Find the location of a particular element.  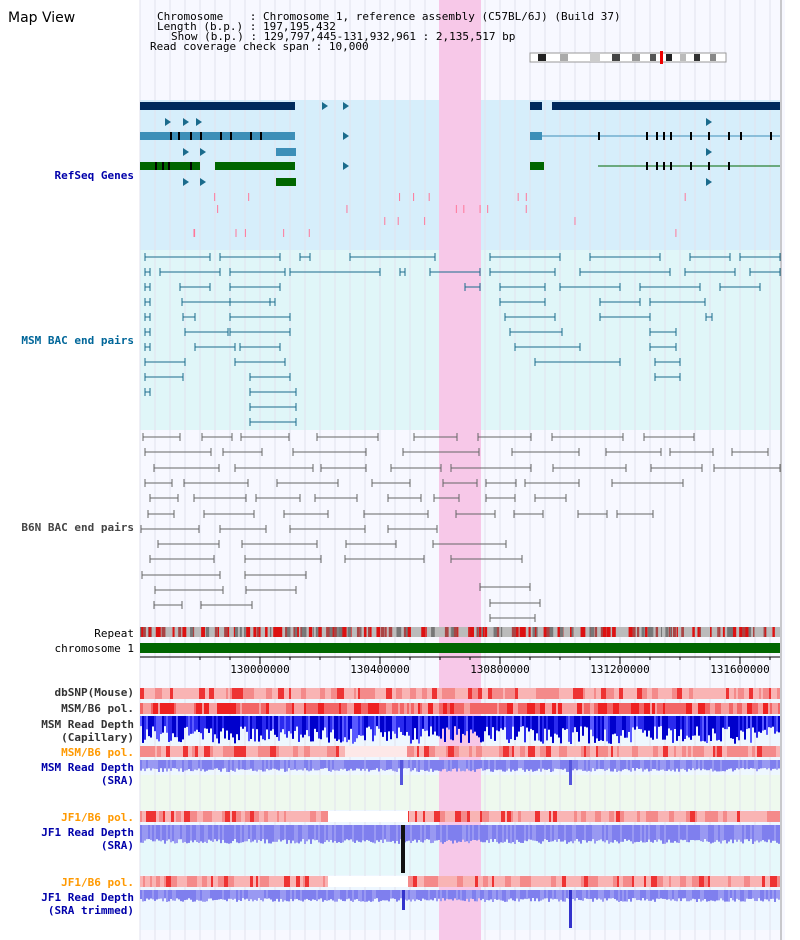

track-label-jf1-depth-sra: JF1 Read Depth (SRA) is located at coordinates (87, 839).